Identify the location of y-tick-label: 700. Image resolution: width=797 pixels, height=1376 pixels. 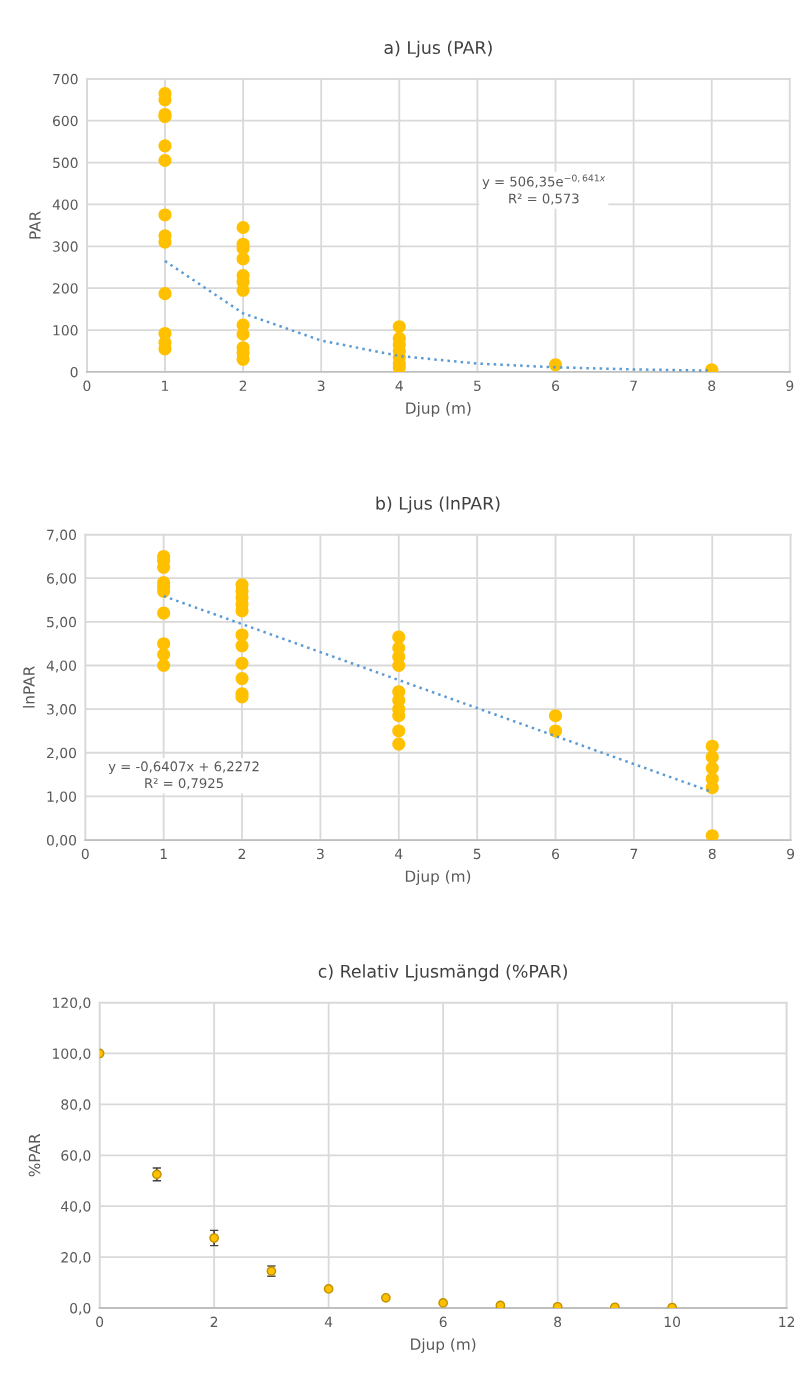
(65, 79).